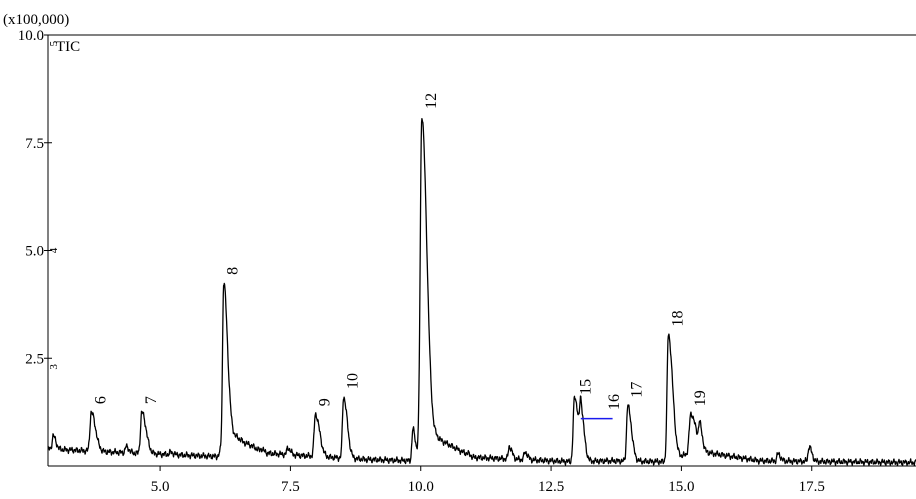 The height and width of the screenshot is (499, 916). I want to click on peak-label: 6, so click(100, 400).